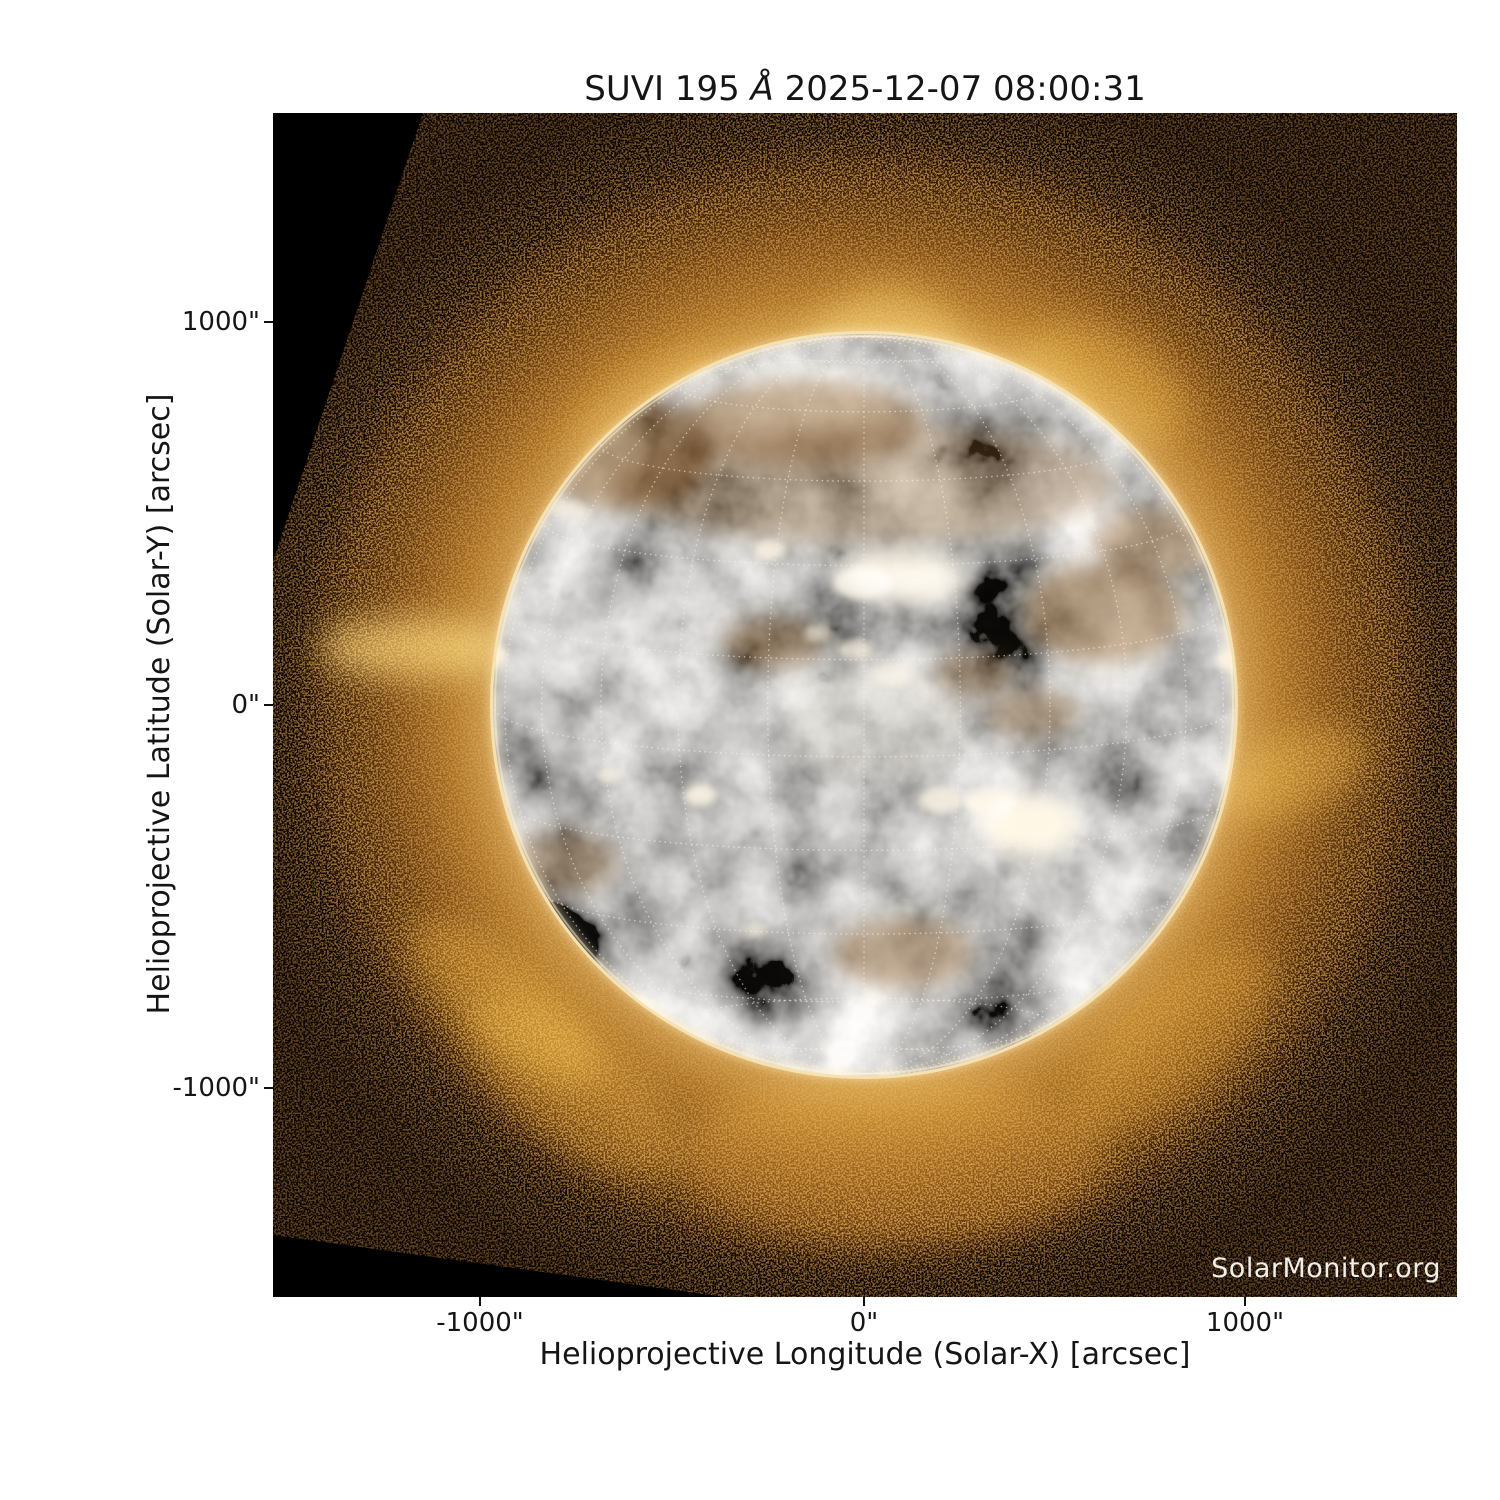  Describe the element at coordinates (220, 322) in the screenshot. I see `y-tick-label-0: 1000"` at that location.